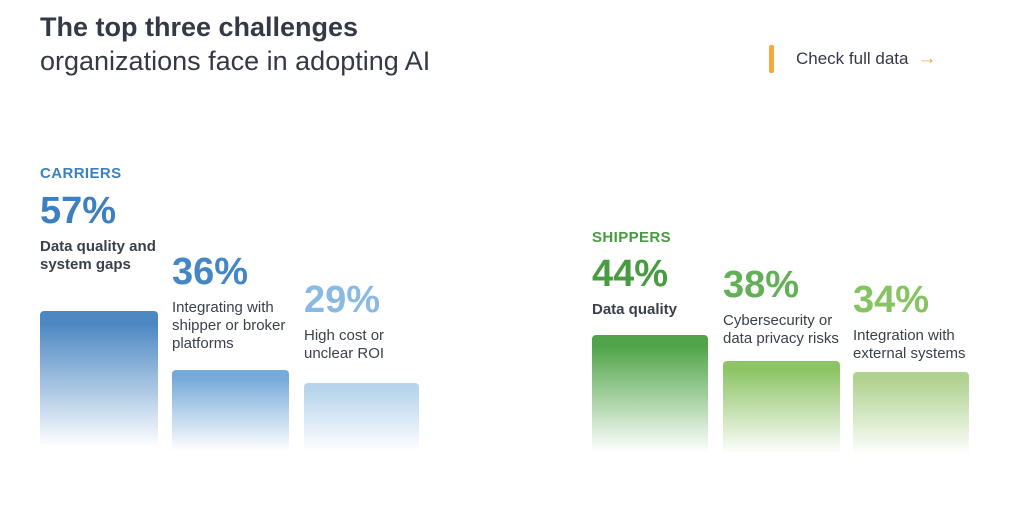 The width and height of the screenshot is (1024, 517). Describe the element at coordinates (911, 369) in the screenshot. I see `bar-item-shippers-3: 34% Integration with external systems` at that location.